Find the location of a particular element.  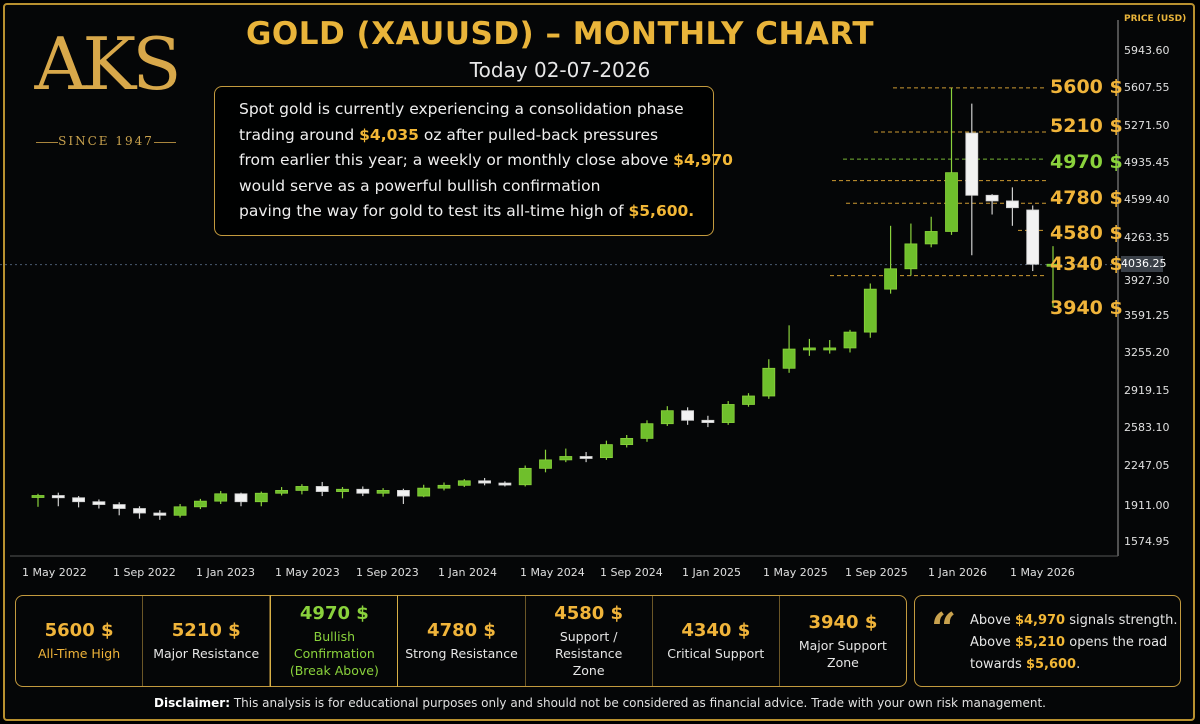

level-box-desc: Major Resistance is located at coordinates (206, 653).